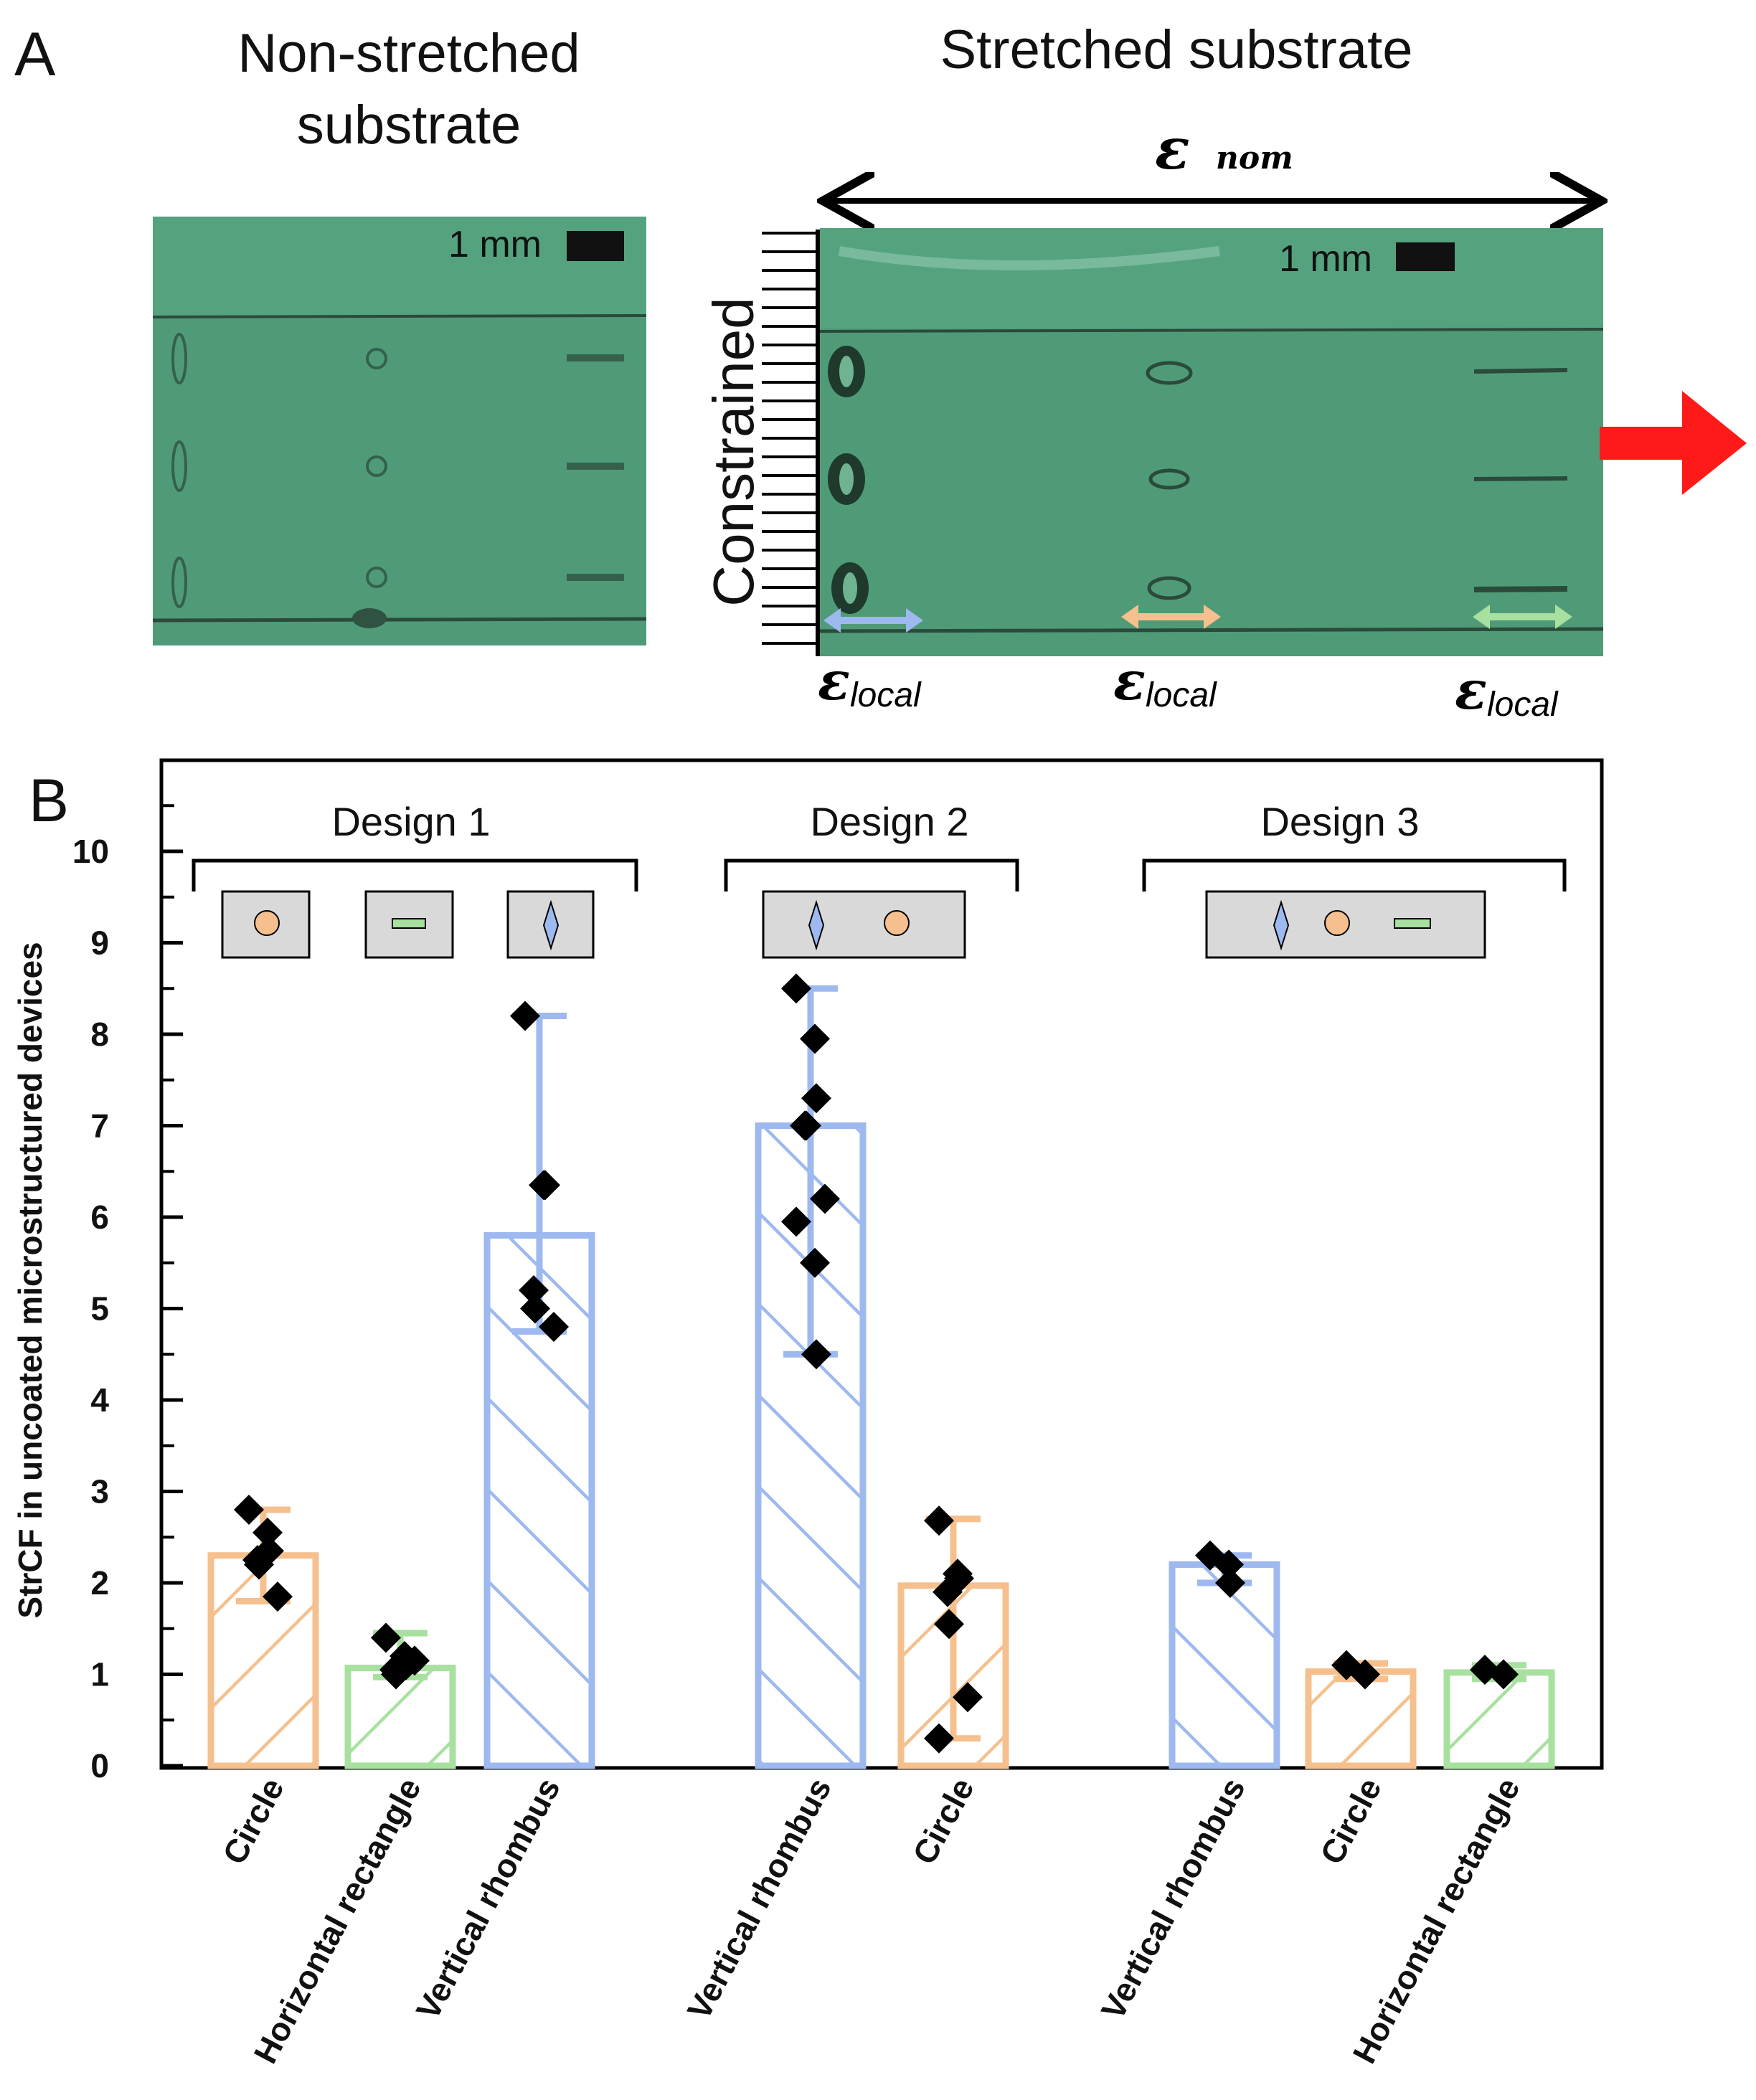 Image resolution: width=1756 pixels, height=2100 pixels. Describe the element at coordinates (1254, 158) in the screenshot. I see `nominal-strain-subscript: nom` at that location.